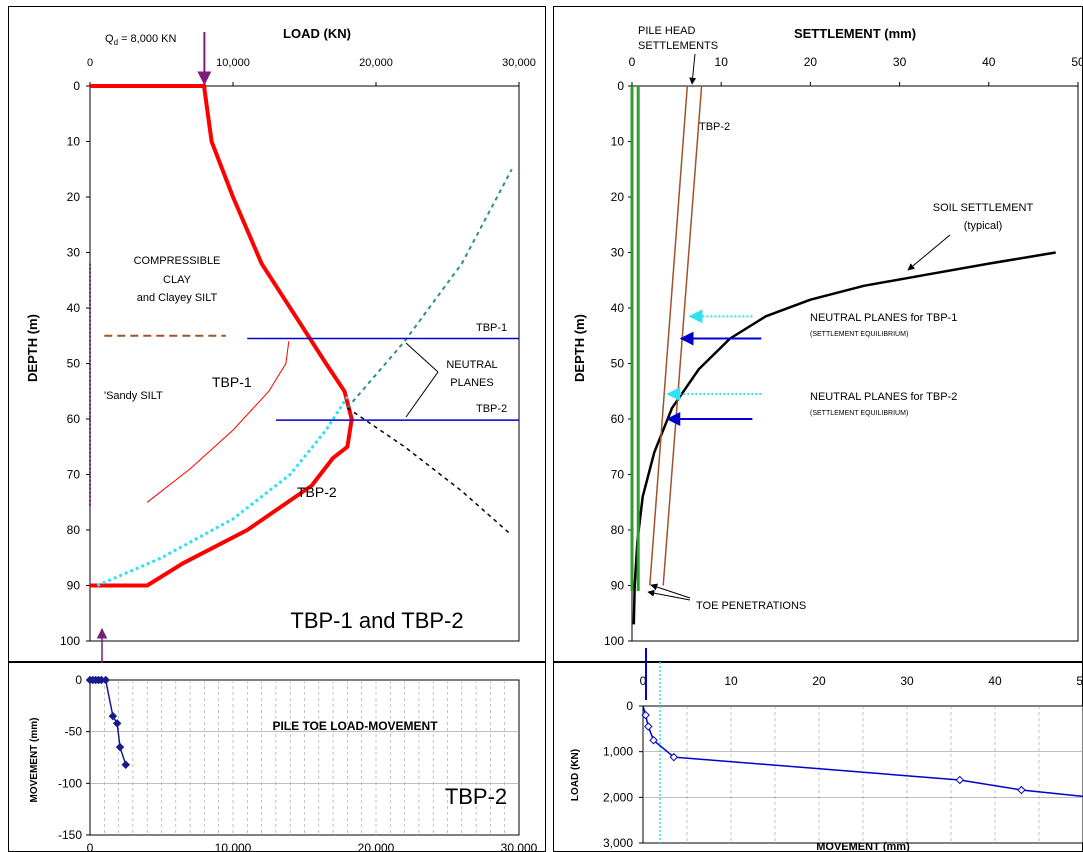 Image resolution: width=1083 pixels, height=852 pixels. I want to click on load-series-3-line, so click(429, 288).